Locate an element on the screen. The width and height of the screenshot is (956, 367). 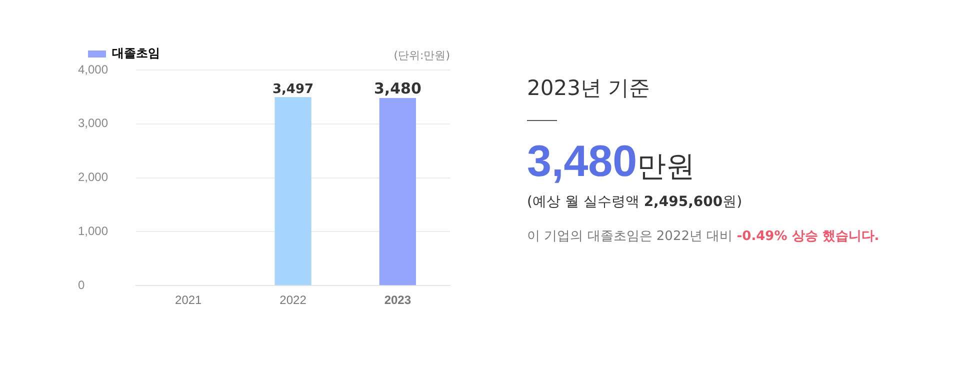
data-label: 3,480 is located at coordinates (398, 88).